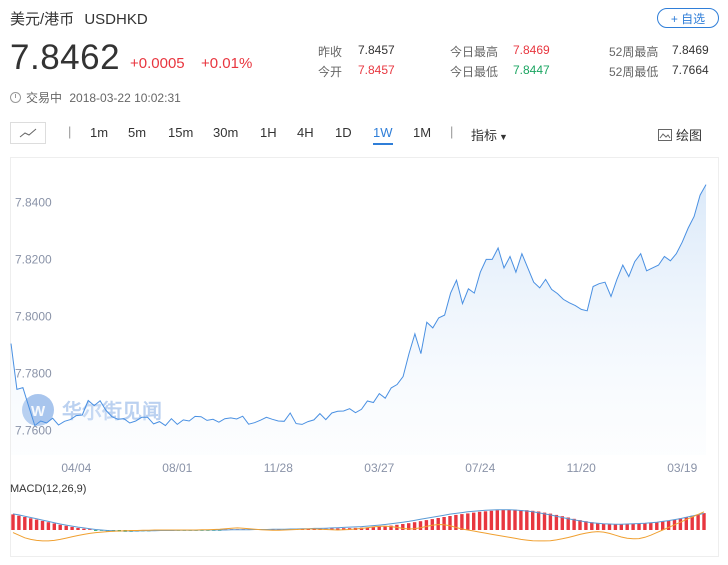 The height and width of the screenshot is (565, 728). I want to click on stat-value-52w-low: 7.7664, so click(690, 70).